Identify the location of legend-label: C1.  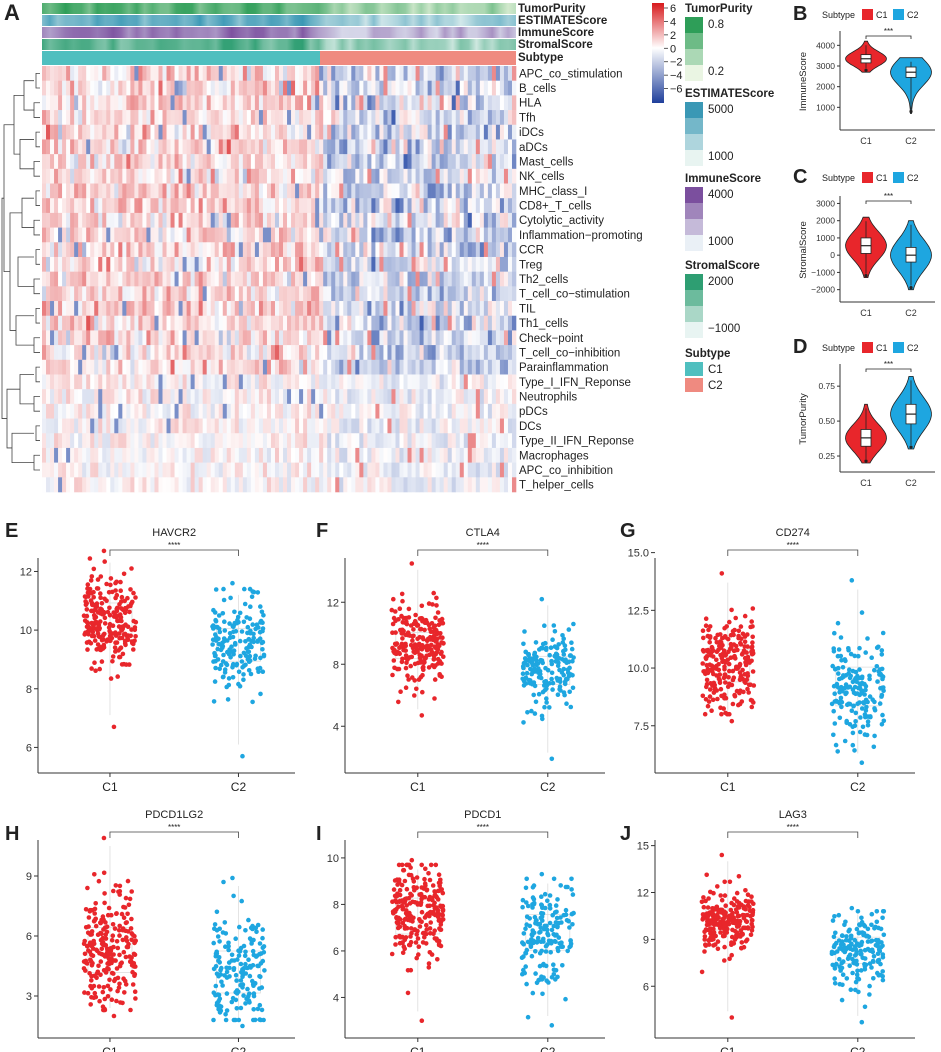
(882, 178).